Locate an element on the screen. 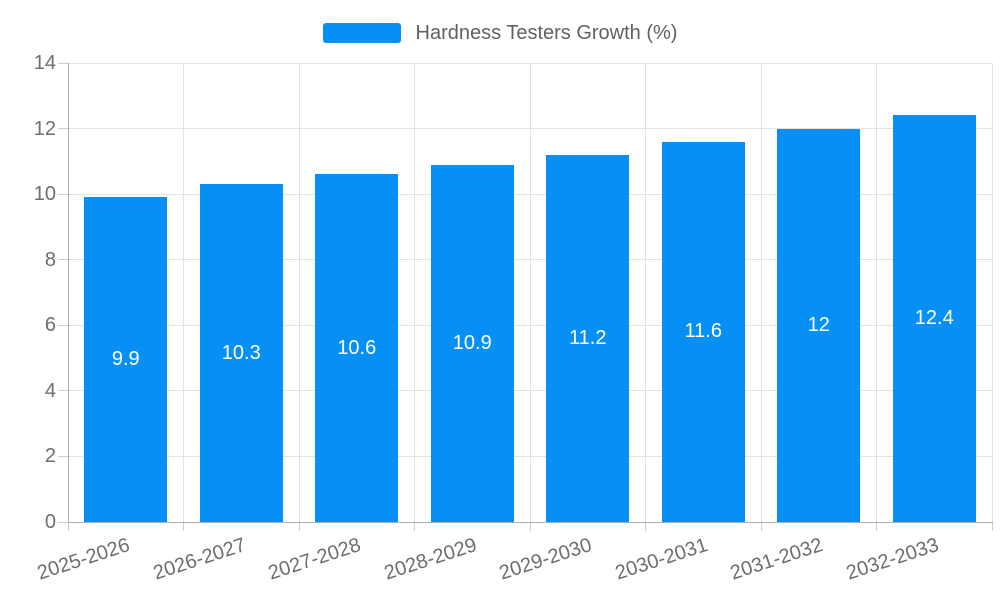 The width and height of the screenshot is (1000, 600). bar: 10.9 is located at coordinates (472, 343).